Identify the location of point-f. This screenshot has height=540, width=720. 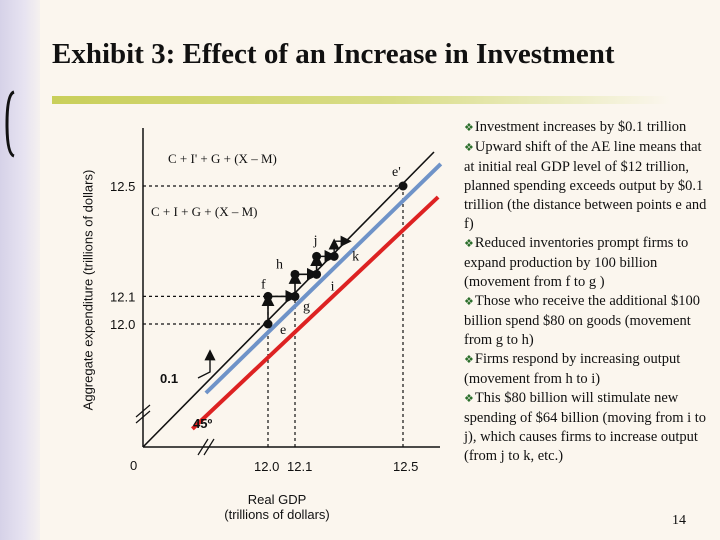
(268, 296).